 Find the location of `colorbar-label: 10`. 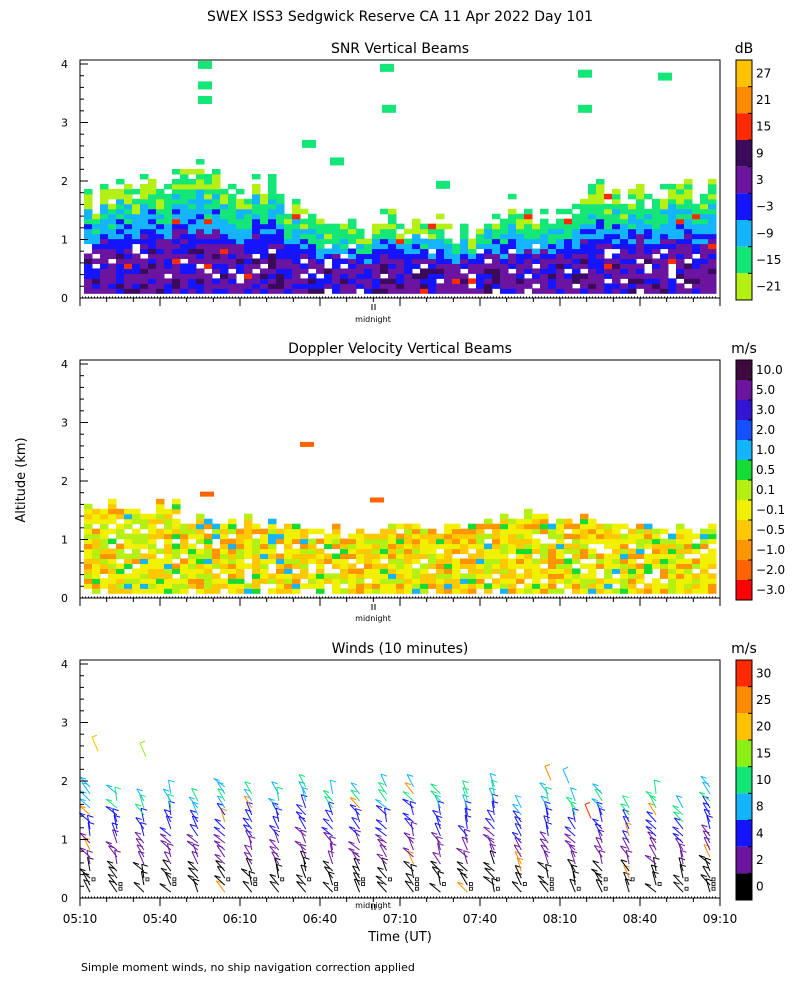

colorbar-label: 10 is located at coordinates (763, 780).